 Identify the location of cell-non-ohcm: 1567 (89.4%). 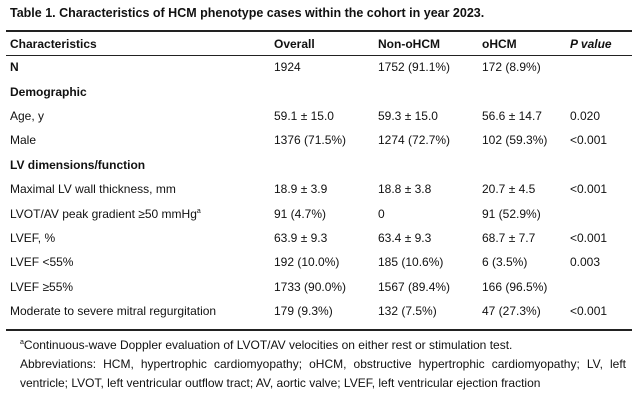
(414, 286).